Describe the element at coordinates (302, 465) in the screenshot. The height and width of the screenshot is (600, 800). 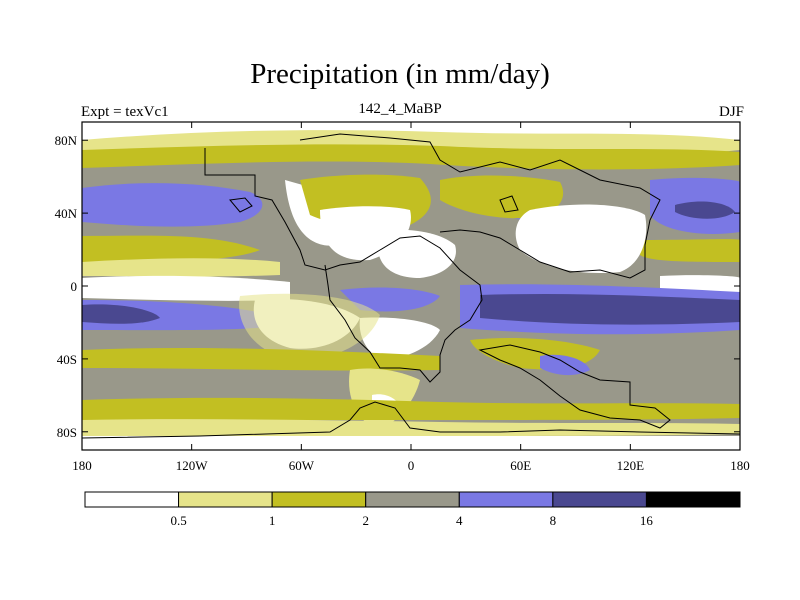
I see `x-tick-label: 60W` at that location.